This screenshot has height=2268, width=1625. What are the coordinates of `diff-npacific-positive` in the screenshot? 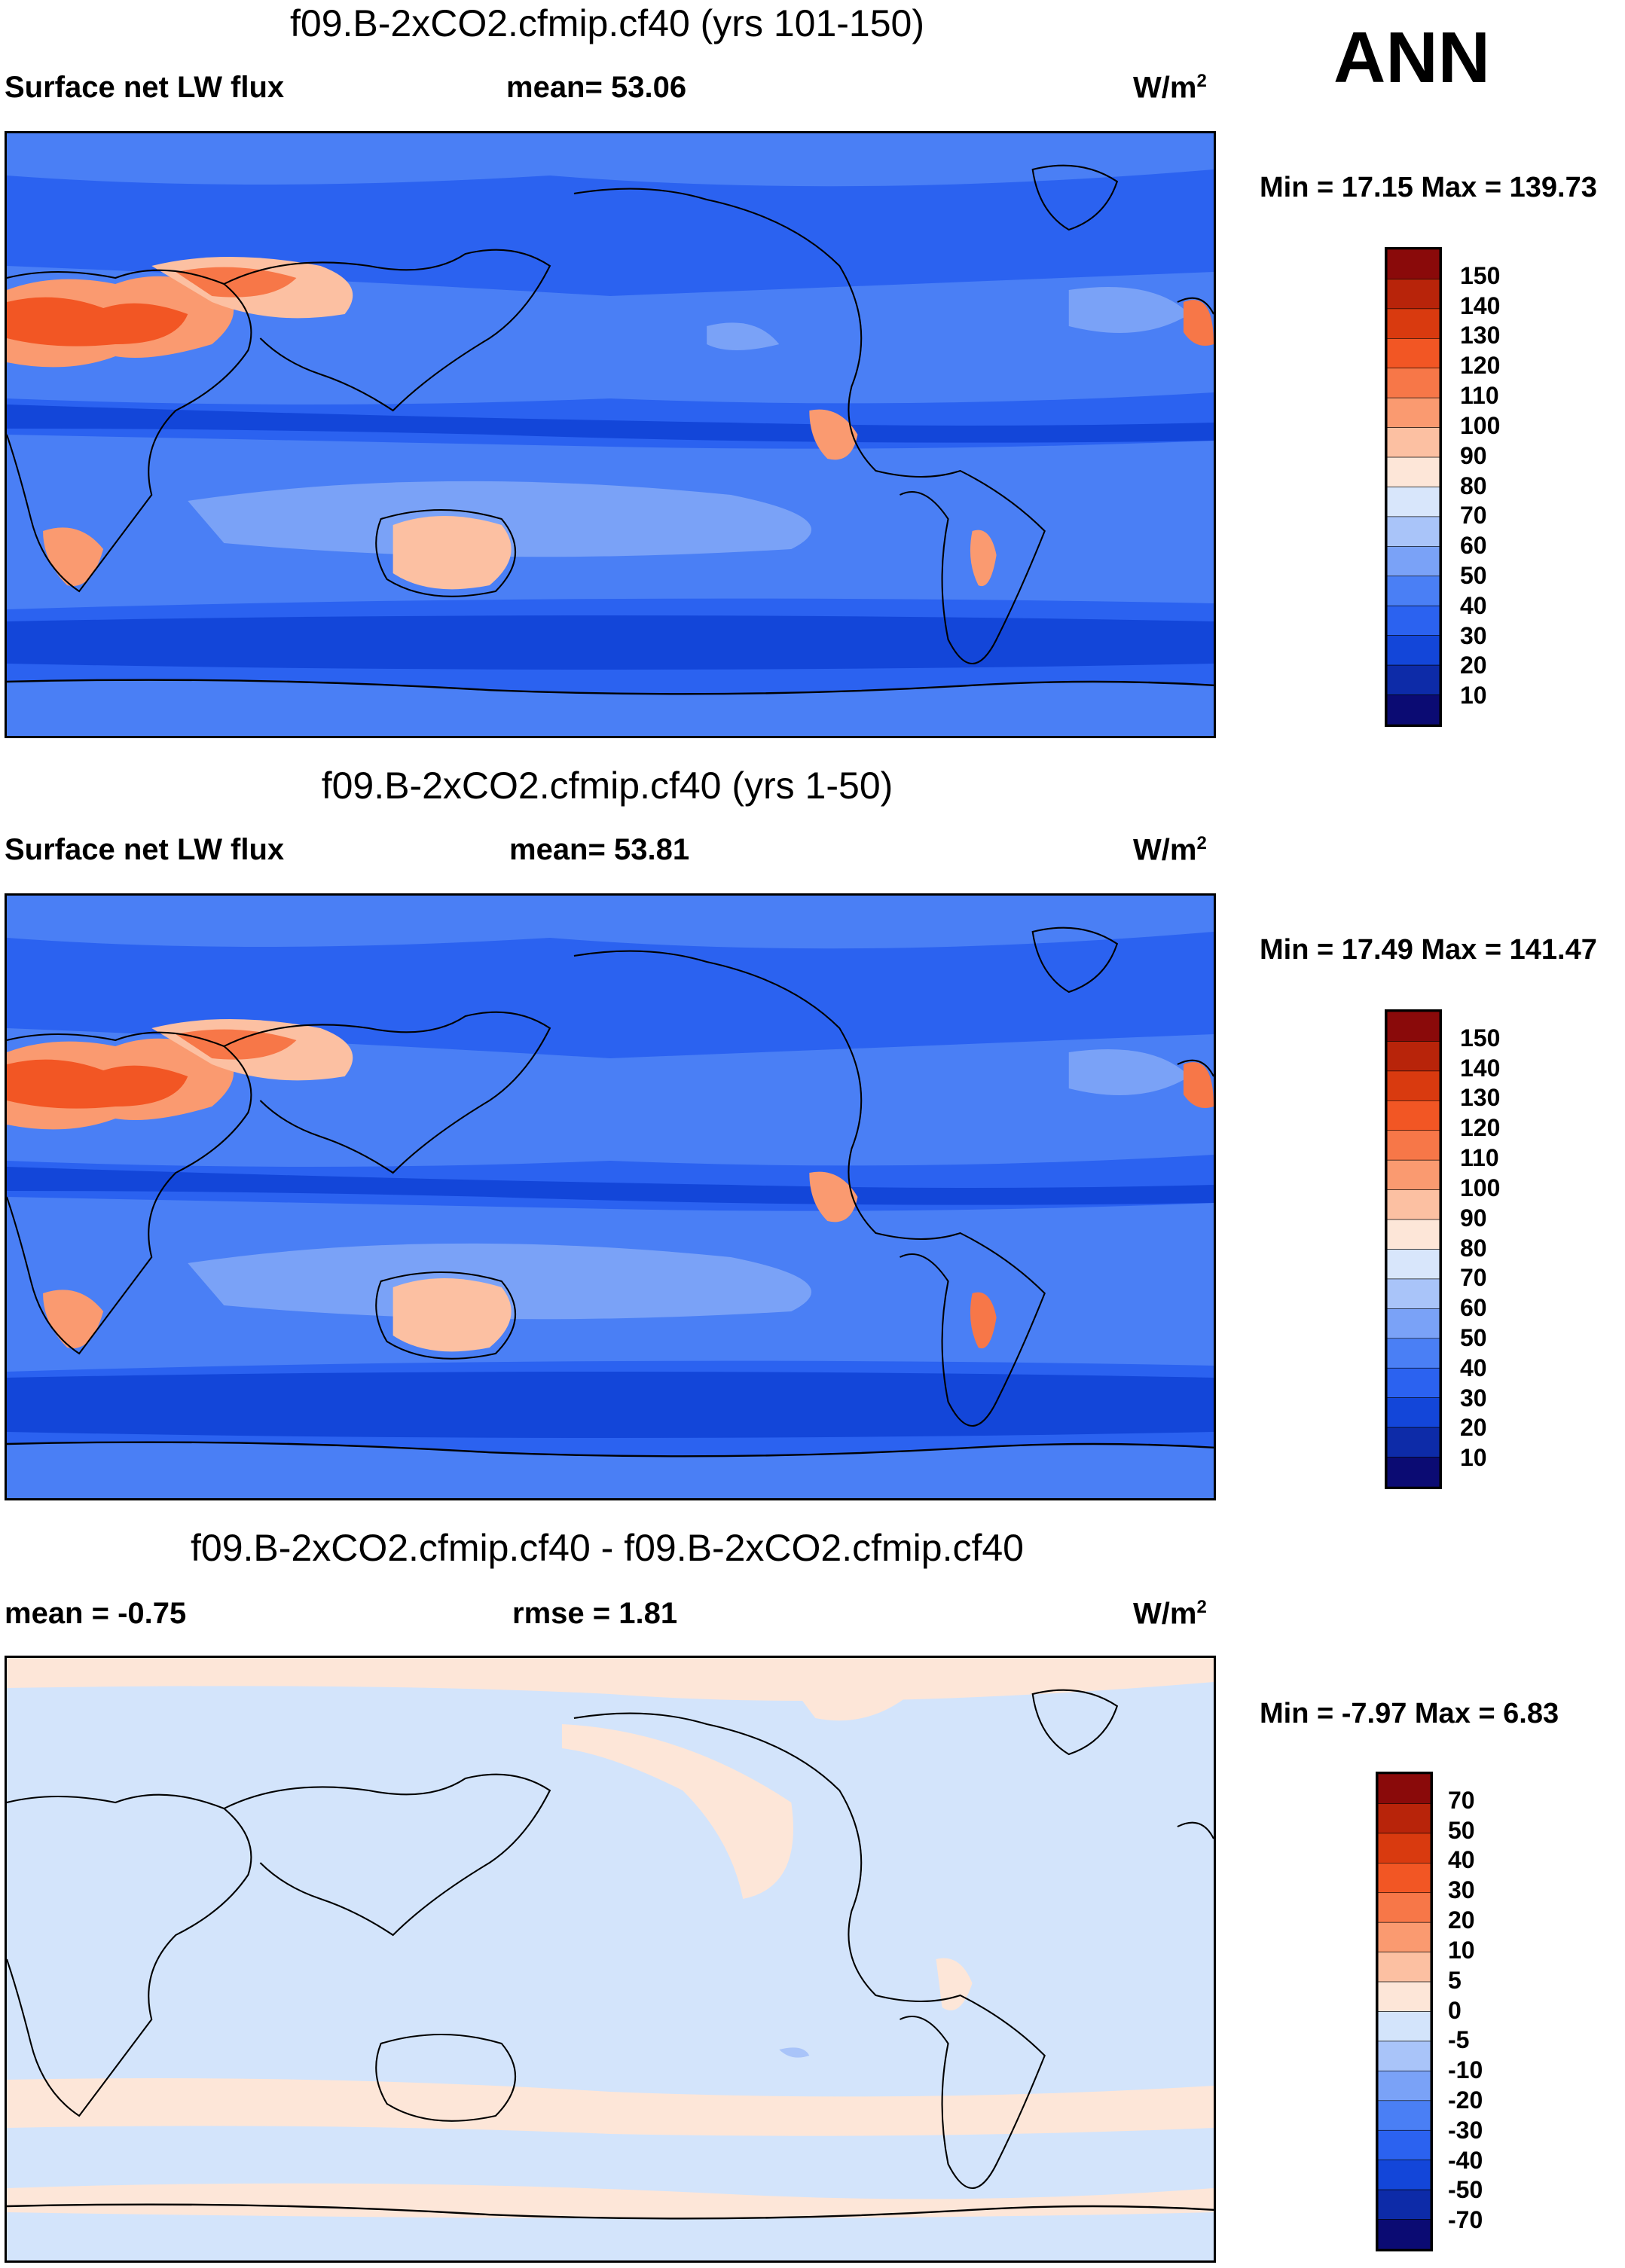 It's located at (677, 1811).